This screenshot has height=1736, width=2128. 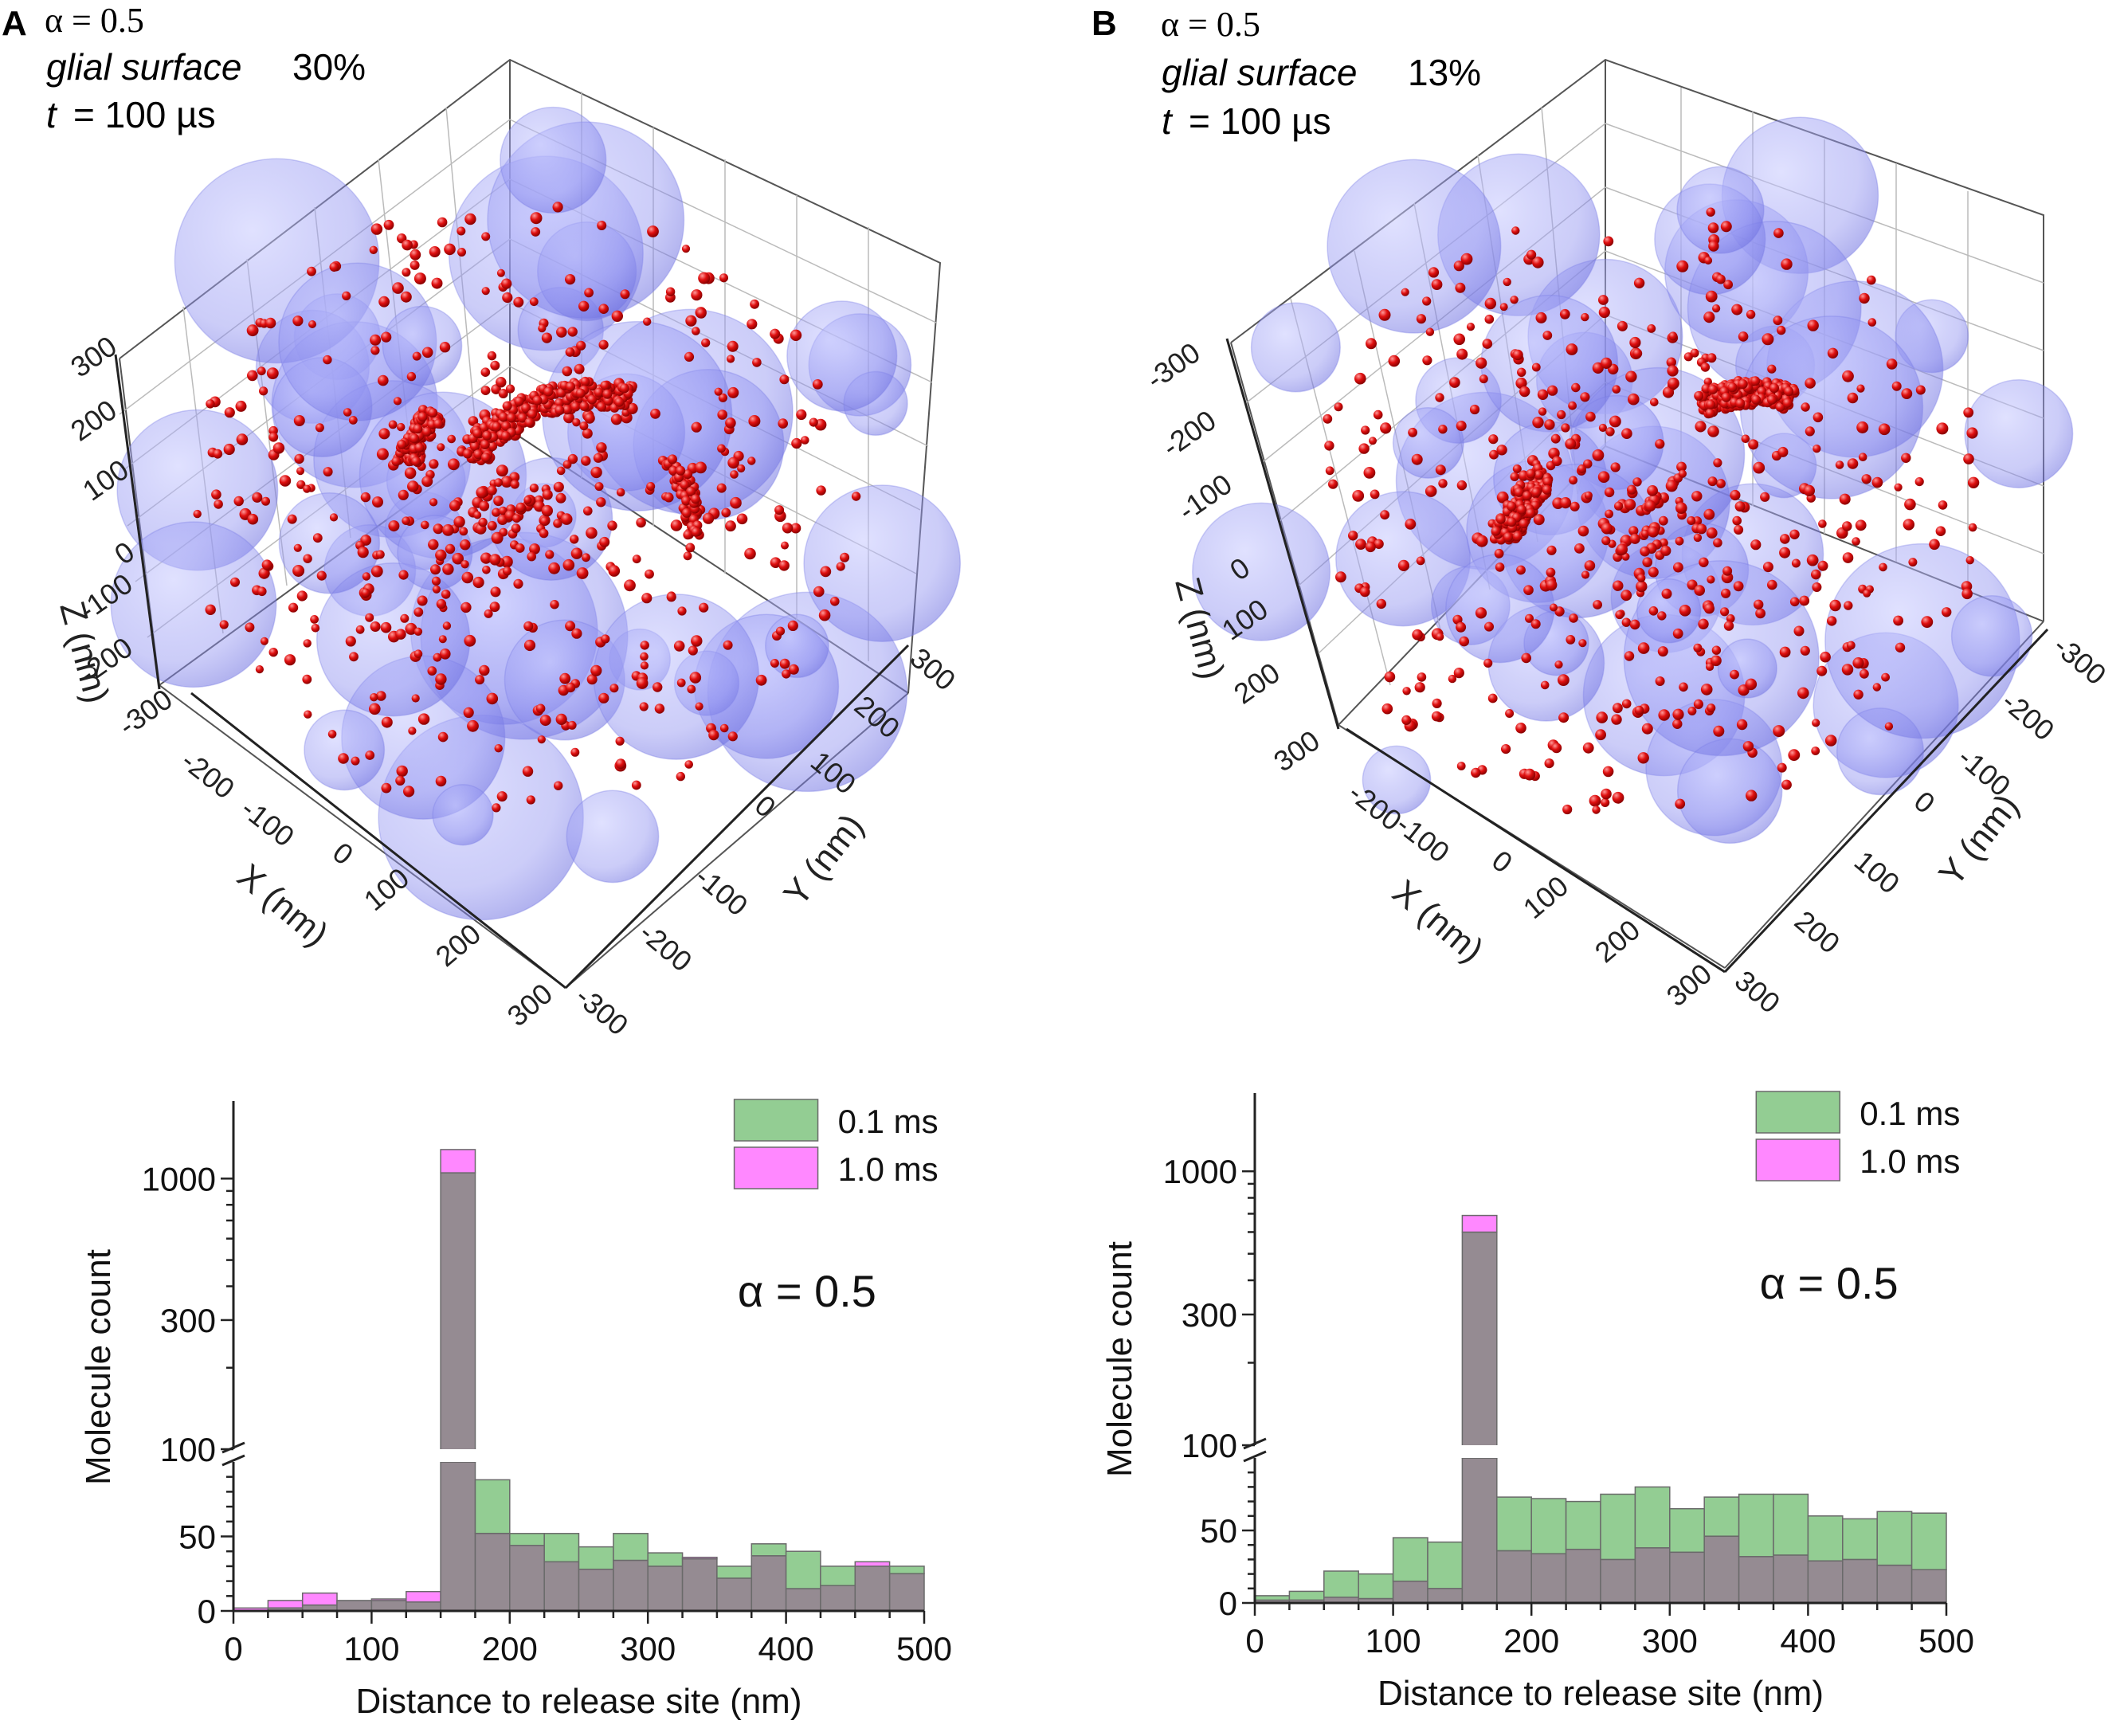 What do you see at coordinates (1120, 1359) in the screenshot?
I see `y-axis-label: Molecule count` at bounding box center [1120, 1359].